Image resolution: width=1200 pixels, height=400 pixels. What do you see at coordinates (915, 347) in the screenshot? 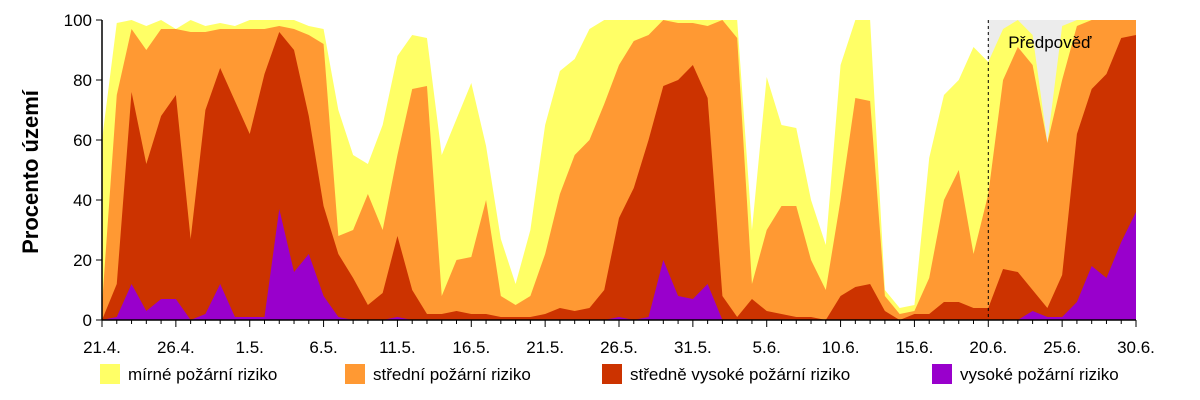
I see `x-tick-label: 15.6.` at bounding box center [915, 347].